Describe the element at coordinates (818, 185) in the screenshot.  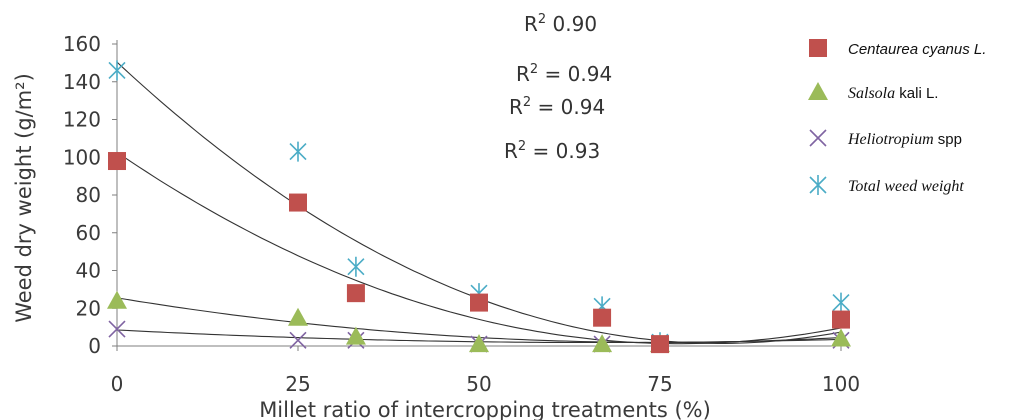
I see `legend-asterisk-icon` at that location.